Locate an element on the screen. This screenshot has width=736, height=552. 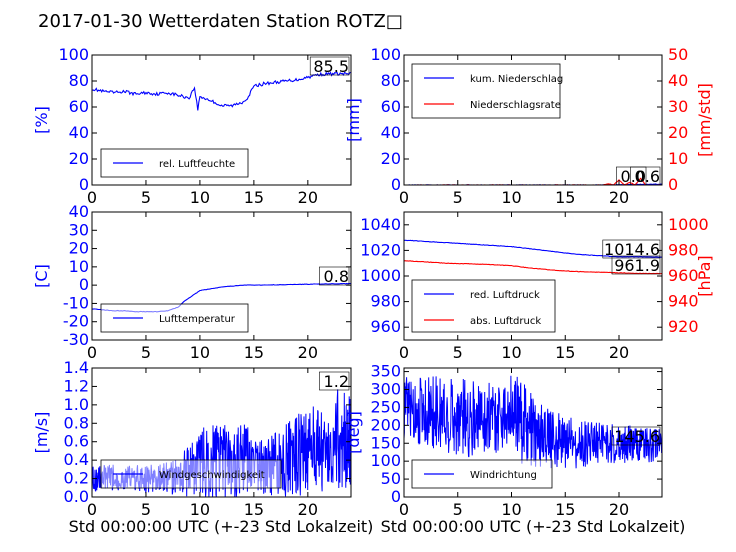
legend-entry: rel. Luftfeuchte is located at coordinates (197, 164).